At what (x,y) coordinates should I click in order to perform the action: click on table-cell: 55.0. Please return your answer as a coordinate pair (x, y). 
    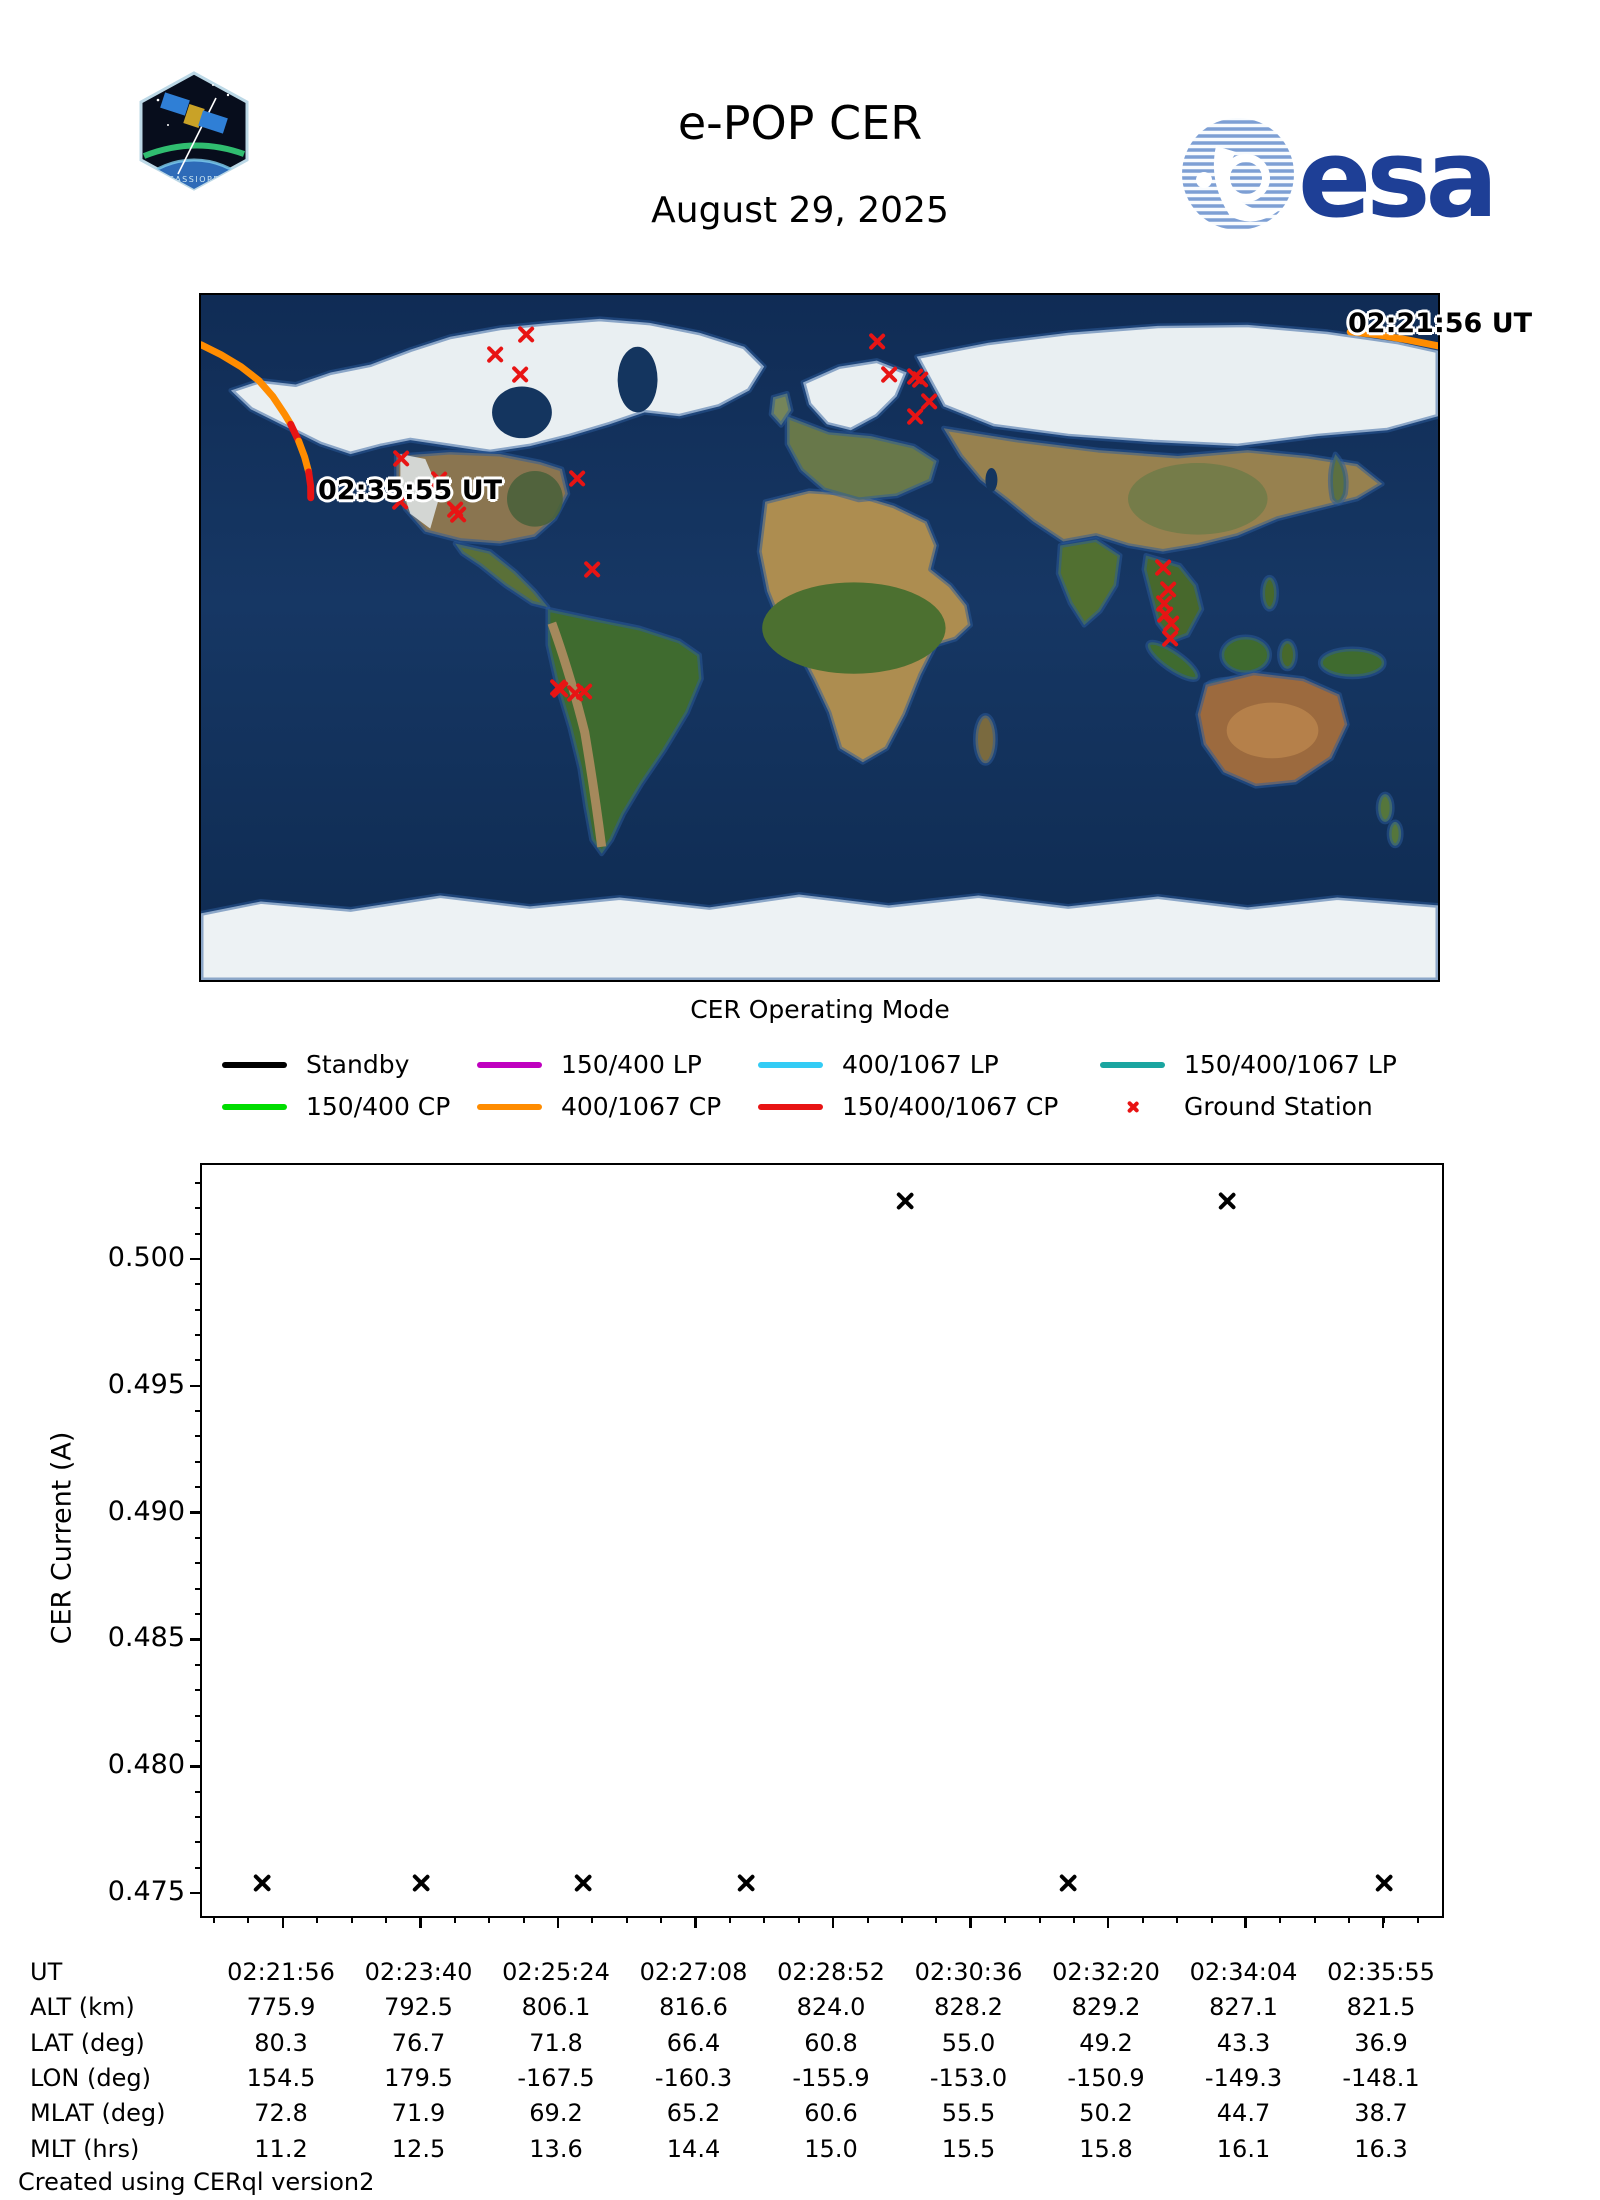
    Looking at the image, I should click on (968, 2043).